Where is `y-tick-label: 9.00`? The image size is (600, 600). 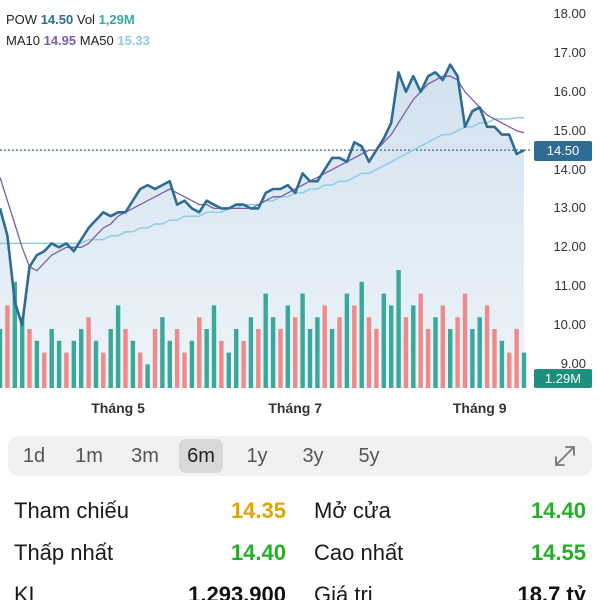 y-tick-label: 9.00 is located at coordinates (573, 363).